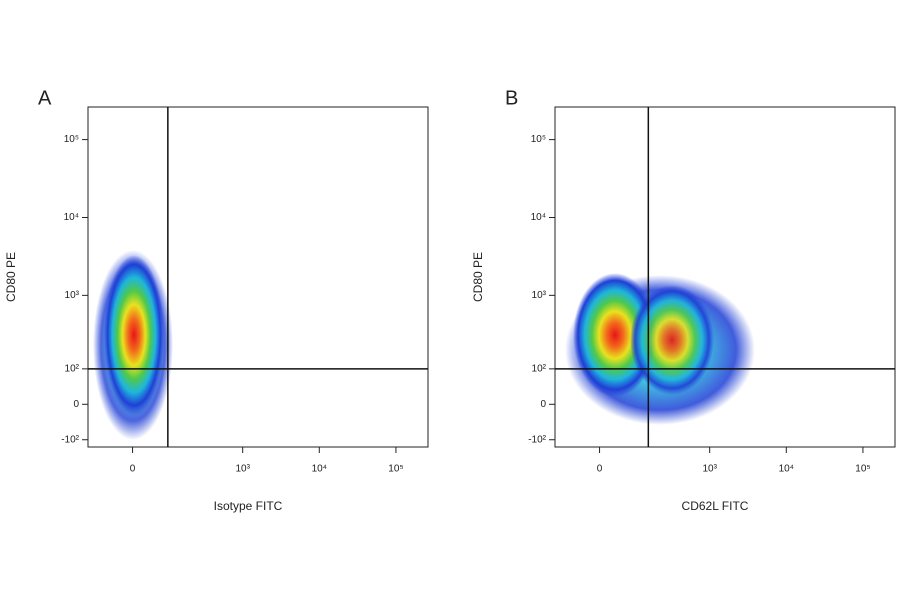 This screenshot has height=594, width=900. What do you see at coordinates (248, 506) in the screenshot?
I see `x-axis-label: Isotype FITC` at bounding box center [248, 506].